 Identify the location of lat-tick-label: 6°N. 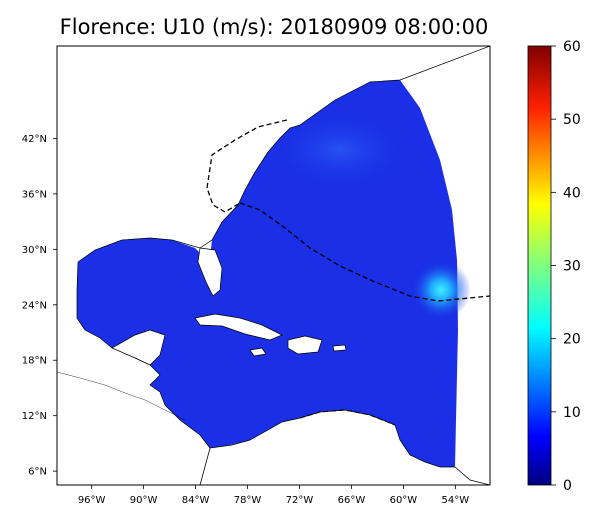
(37, 472).